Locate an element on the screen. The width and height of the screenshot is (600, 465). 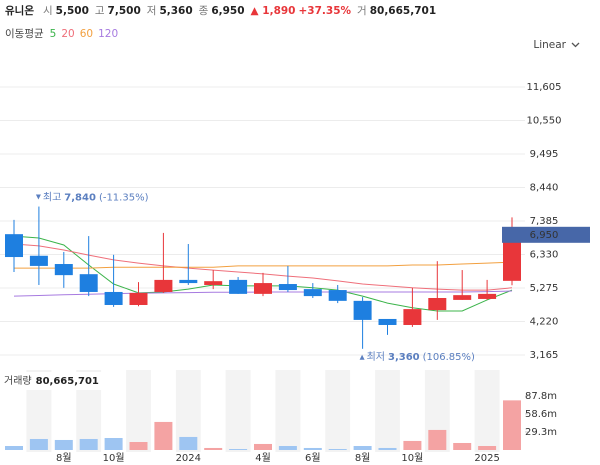
field-label: 종 is located at coordinates (203, 11).